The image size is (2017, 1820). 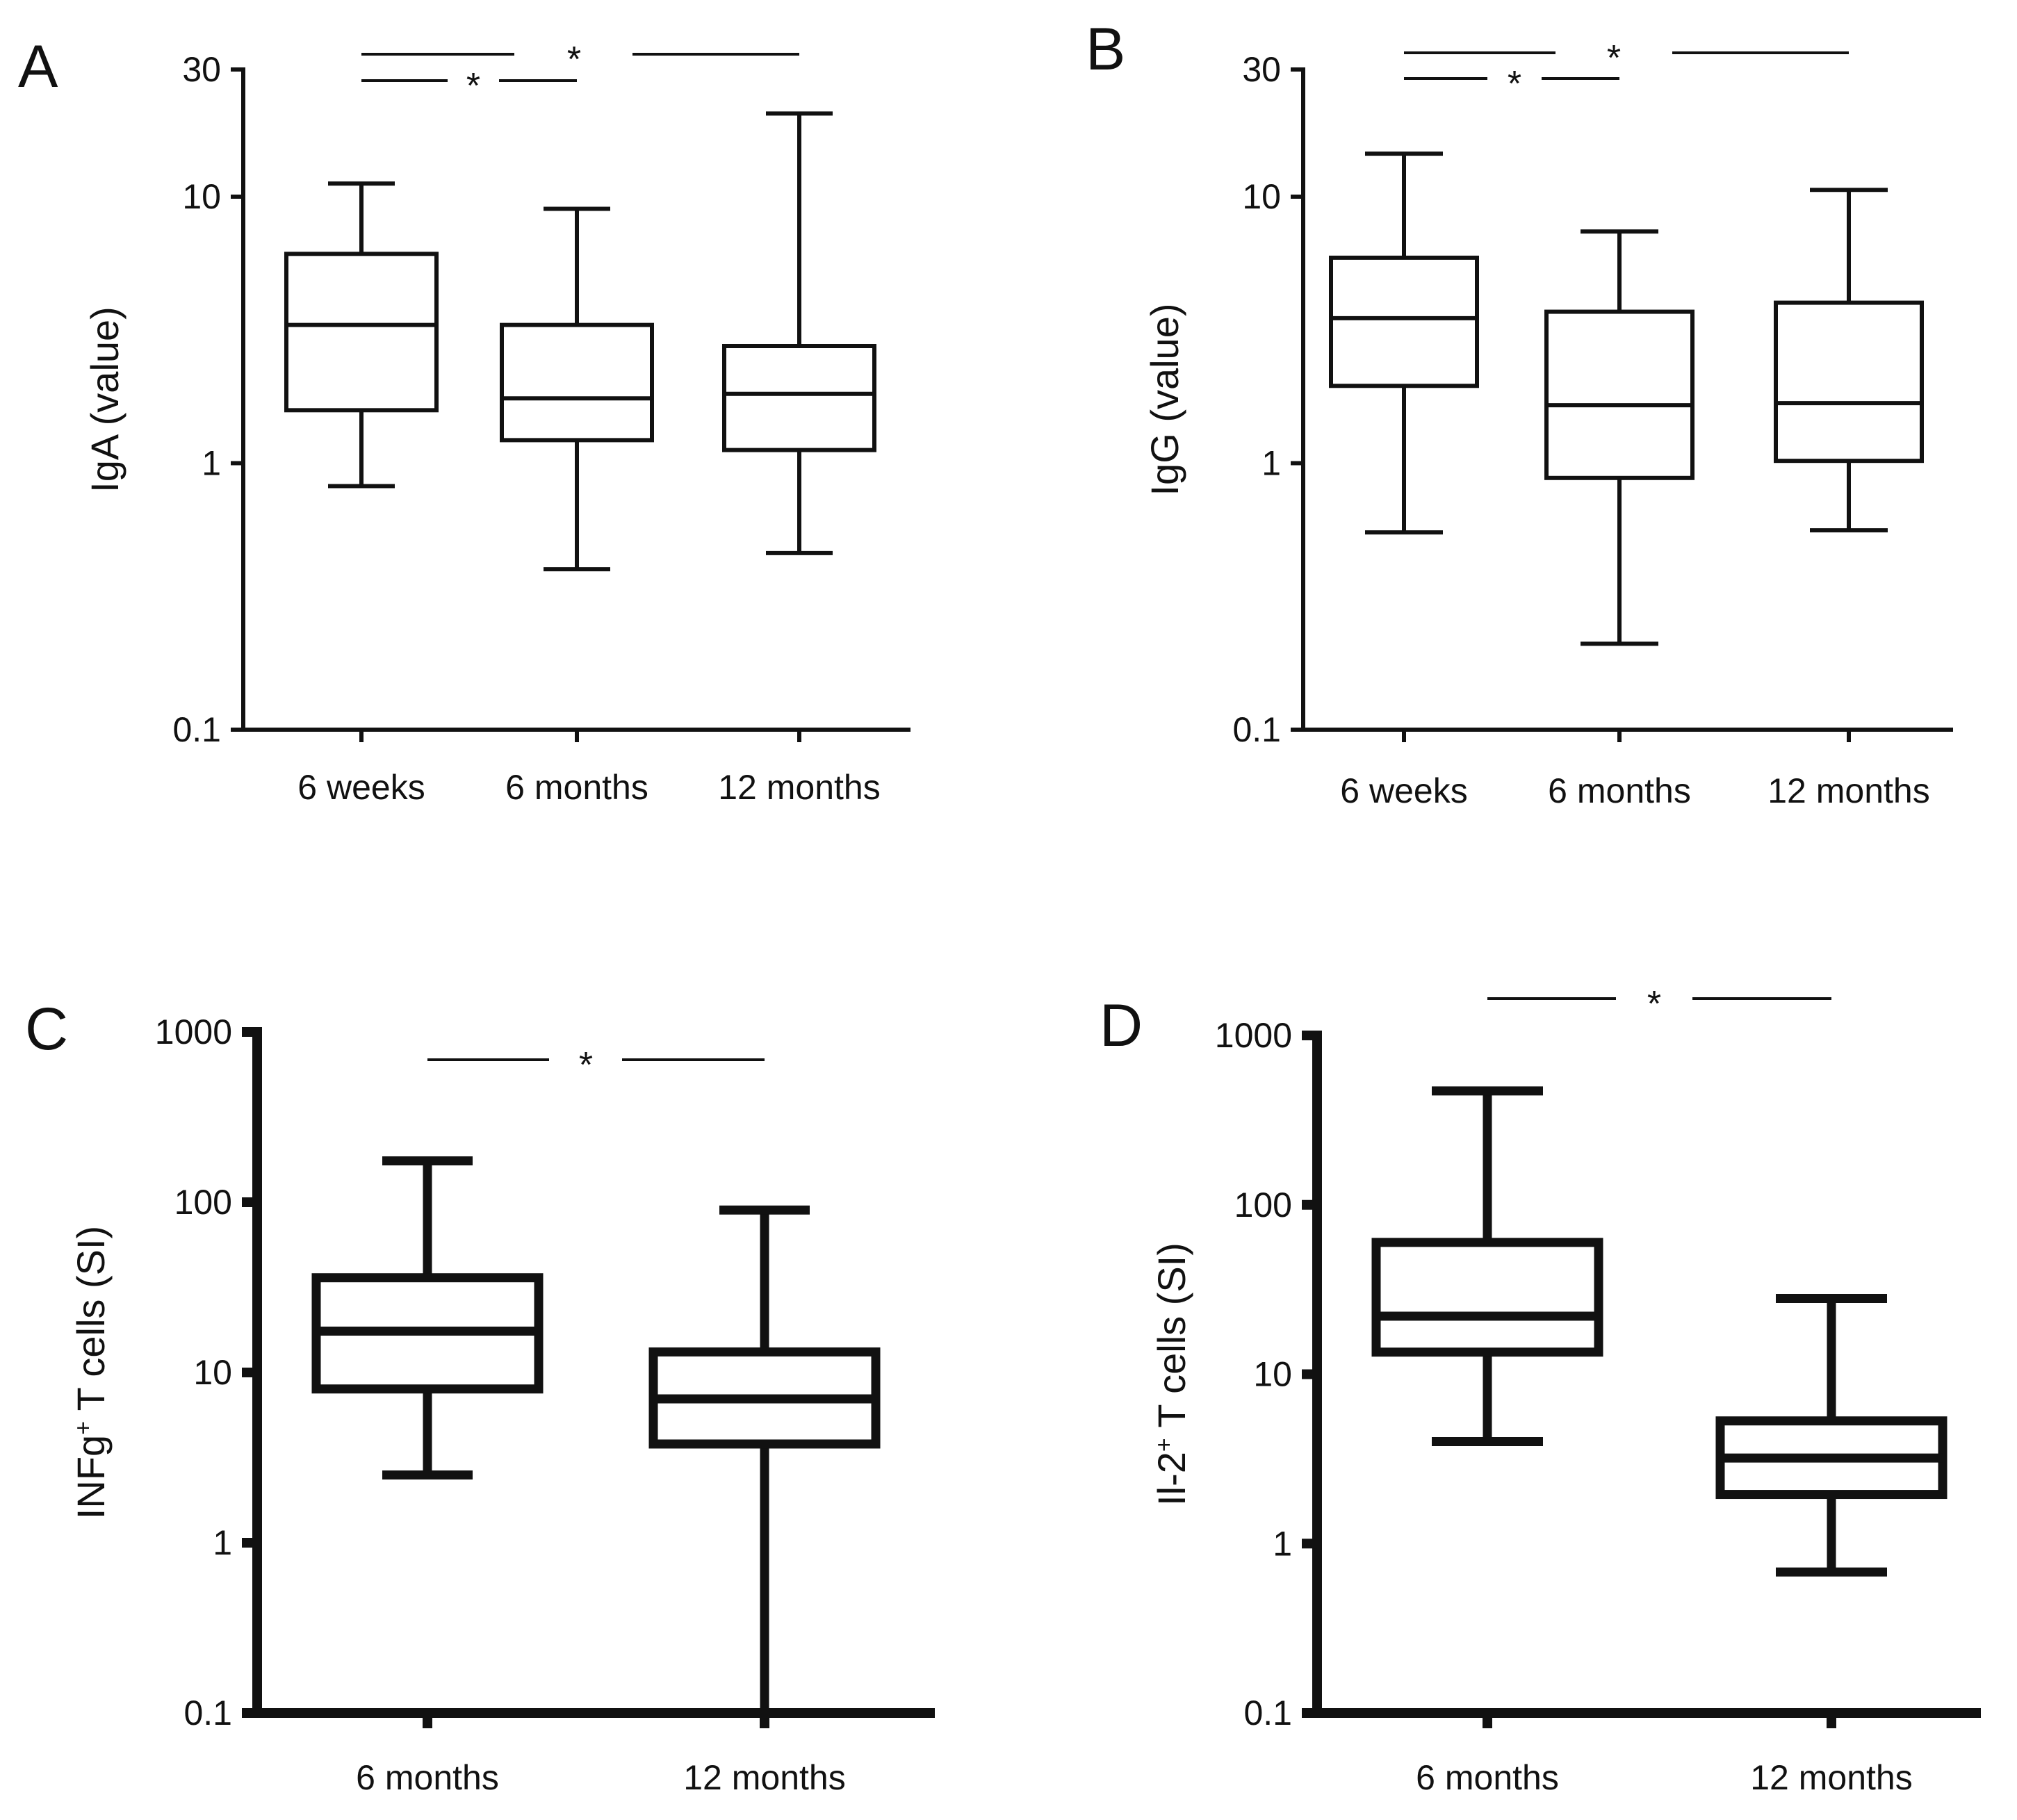 What do you see at coordinates (104, 399) in the screenshot?
I see `y-axis-title: IgA (value)` at bounding box center [104, 399].